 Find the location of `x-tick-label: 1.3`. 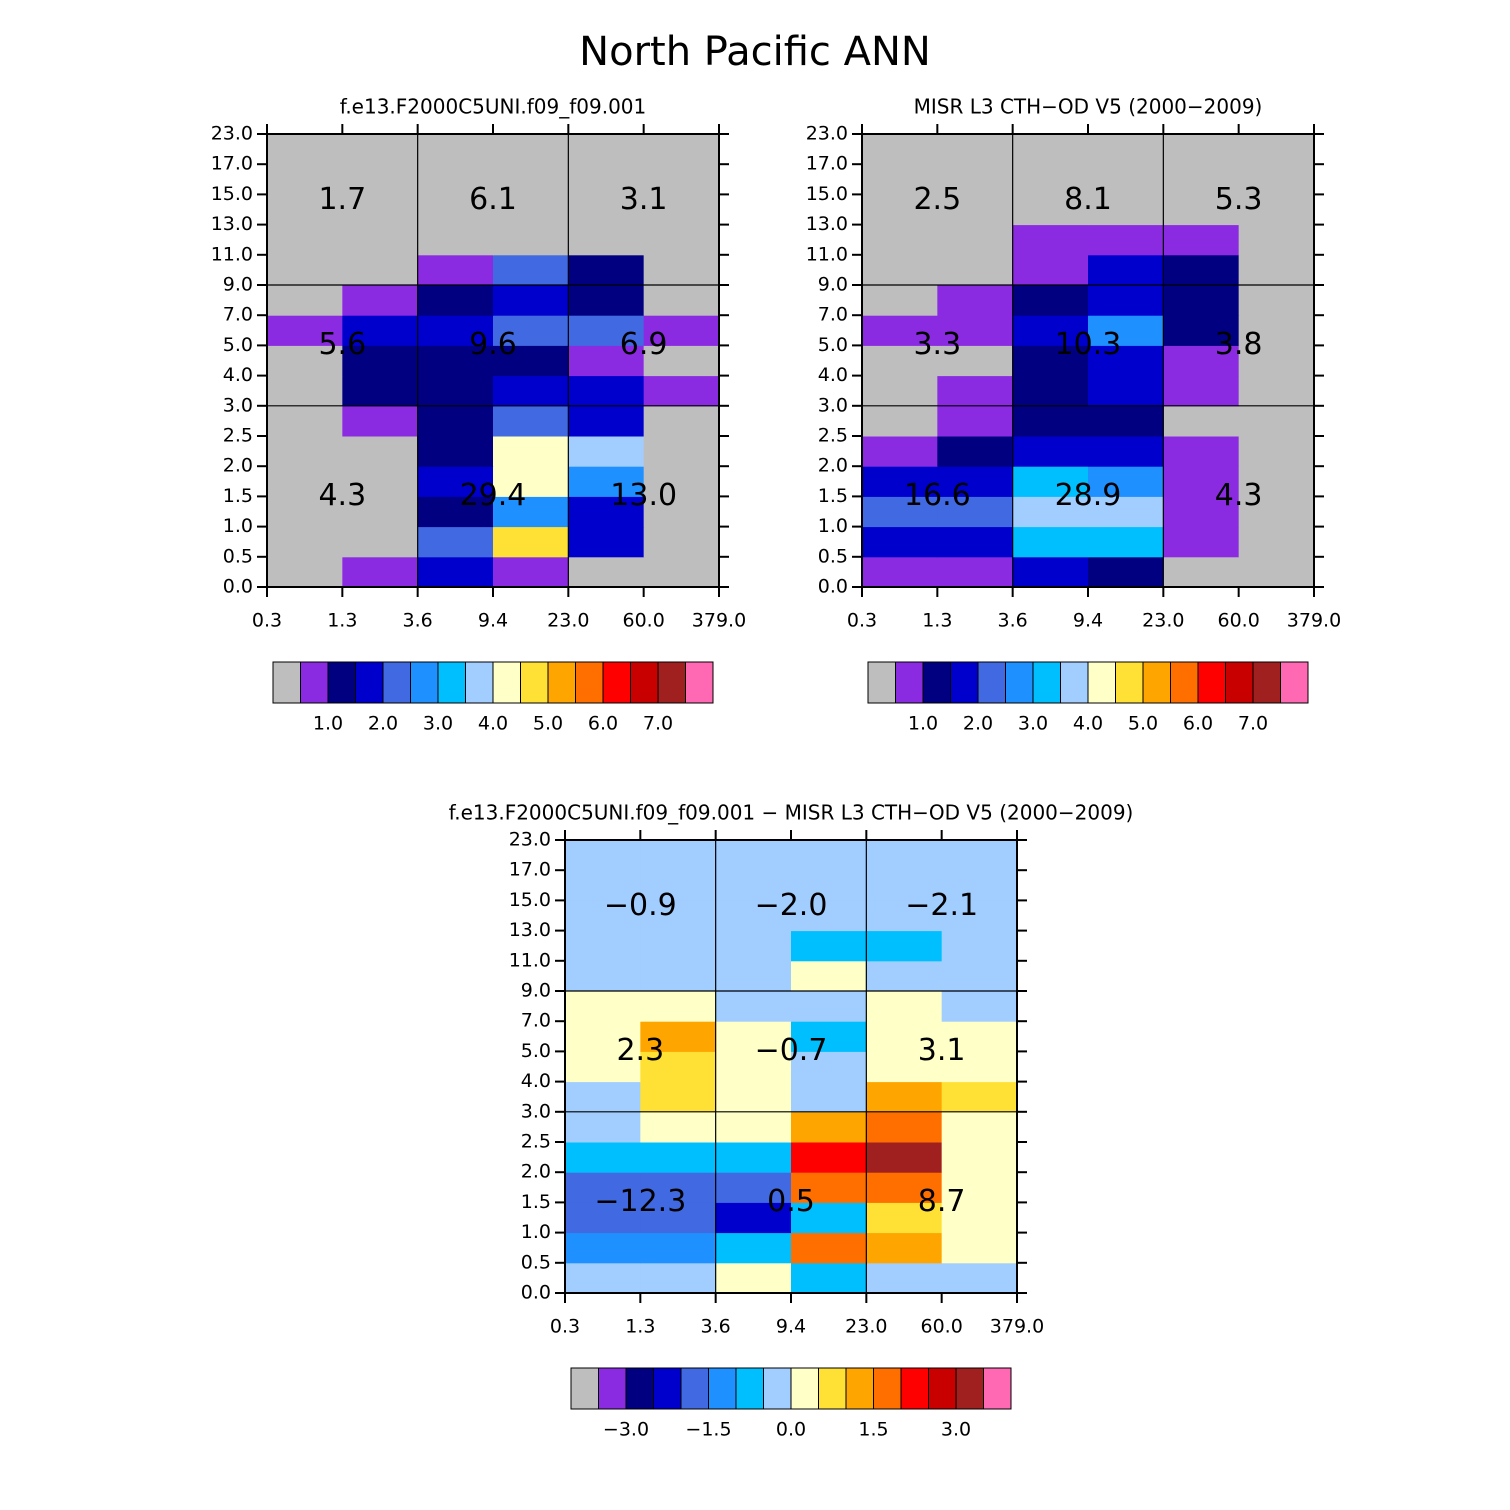

x-tick-label: 1.3 is located at coordinates (342, 621).